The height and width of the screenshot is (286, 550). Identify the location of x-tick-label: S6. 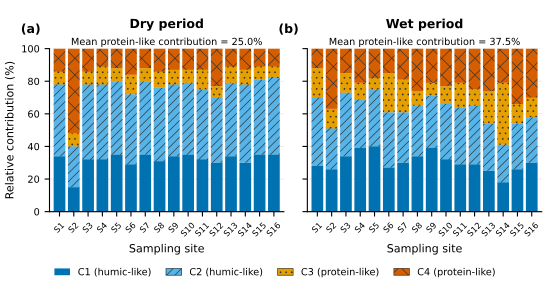
(130, 228).